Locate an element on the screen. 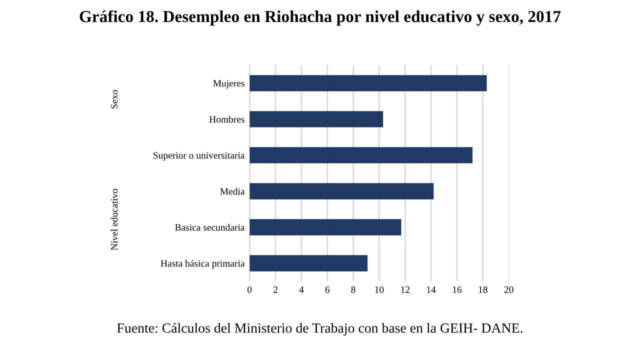 This screenshot has height=343, width=640. x-tick-label: 18 is located at coordinates (483, 289).